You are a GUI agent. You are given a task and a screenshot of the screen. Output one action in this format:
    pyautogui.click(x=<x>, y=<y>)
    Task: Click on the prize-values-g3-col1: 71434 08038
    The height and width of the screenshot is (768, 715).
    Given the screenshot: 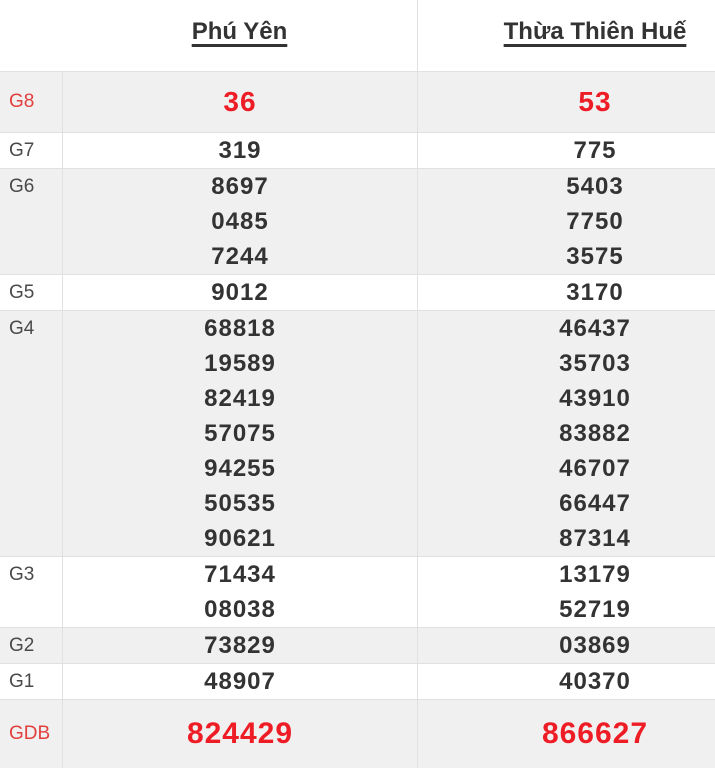 What is the action you would take?
    pyautogui.click(x=239, y=592)
    